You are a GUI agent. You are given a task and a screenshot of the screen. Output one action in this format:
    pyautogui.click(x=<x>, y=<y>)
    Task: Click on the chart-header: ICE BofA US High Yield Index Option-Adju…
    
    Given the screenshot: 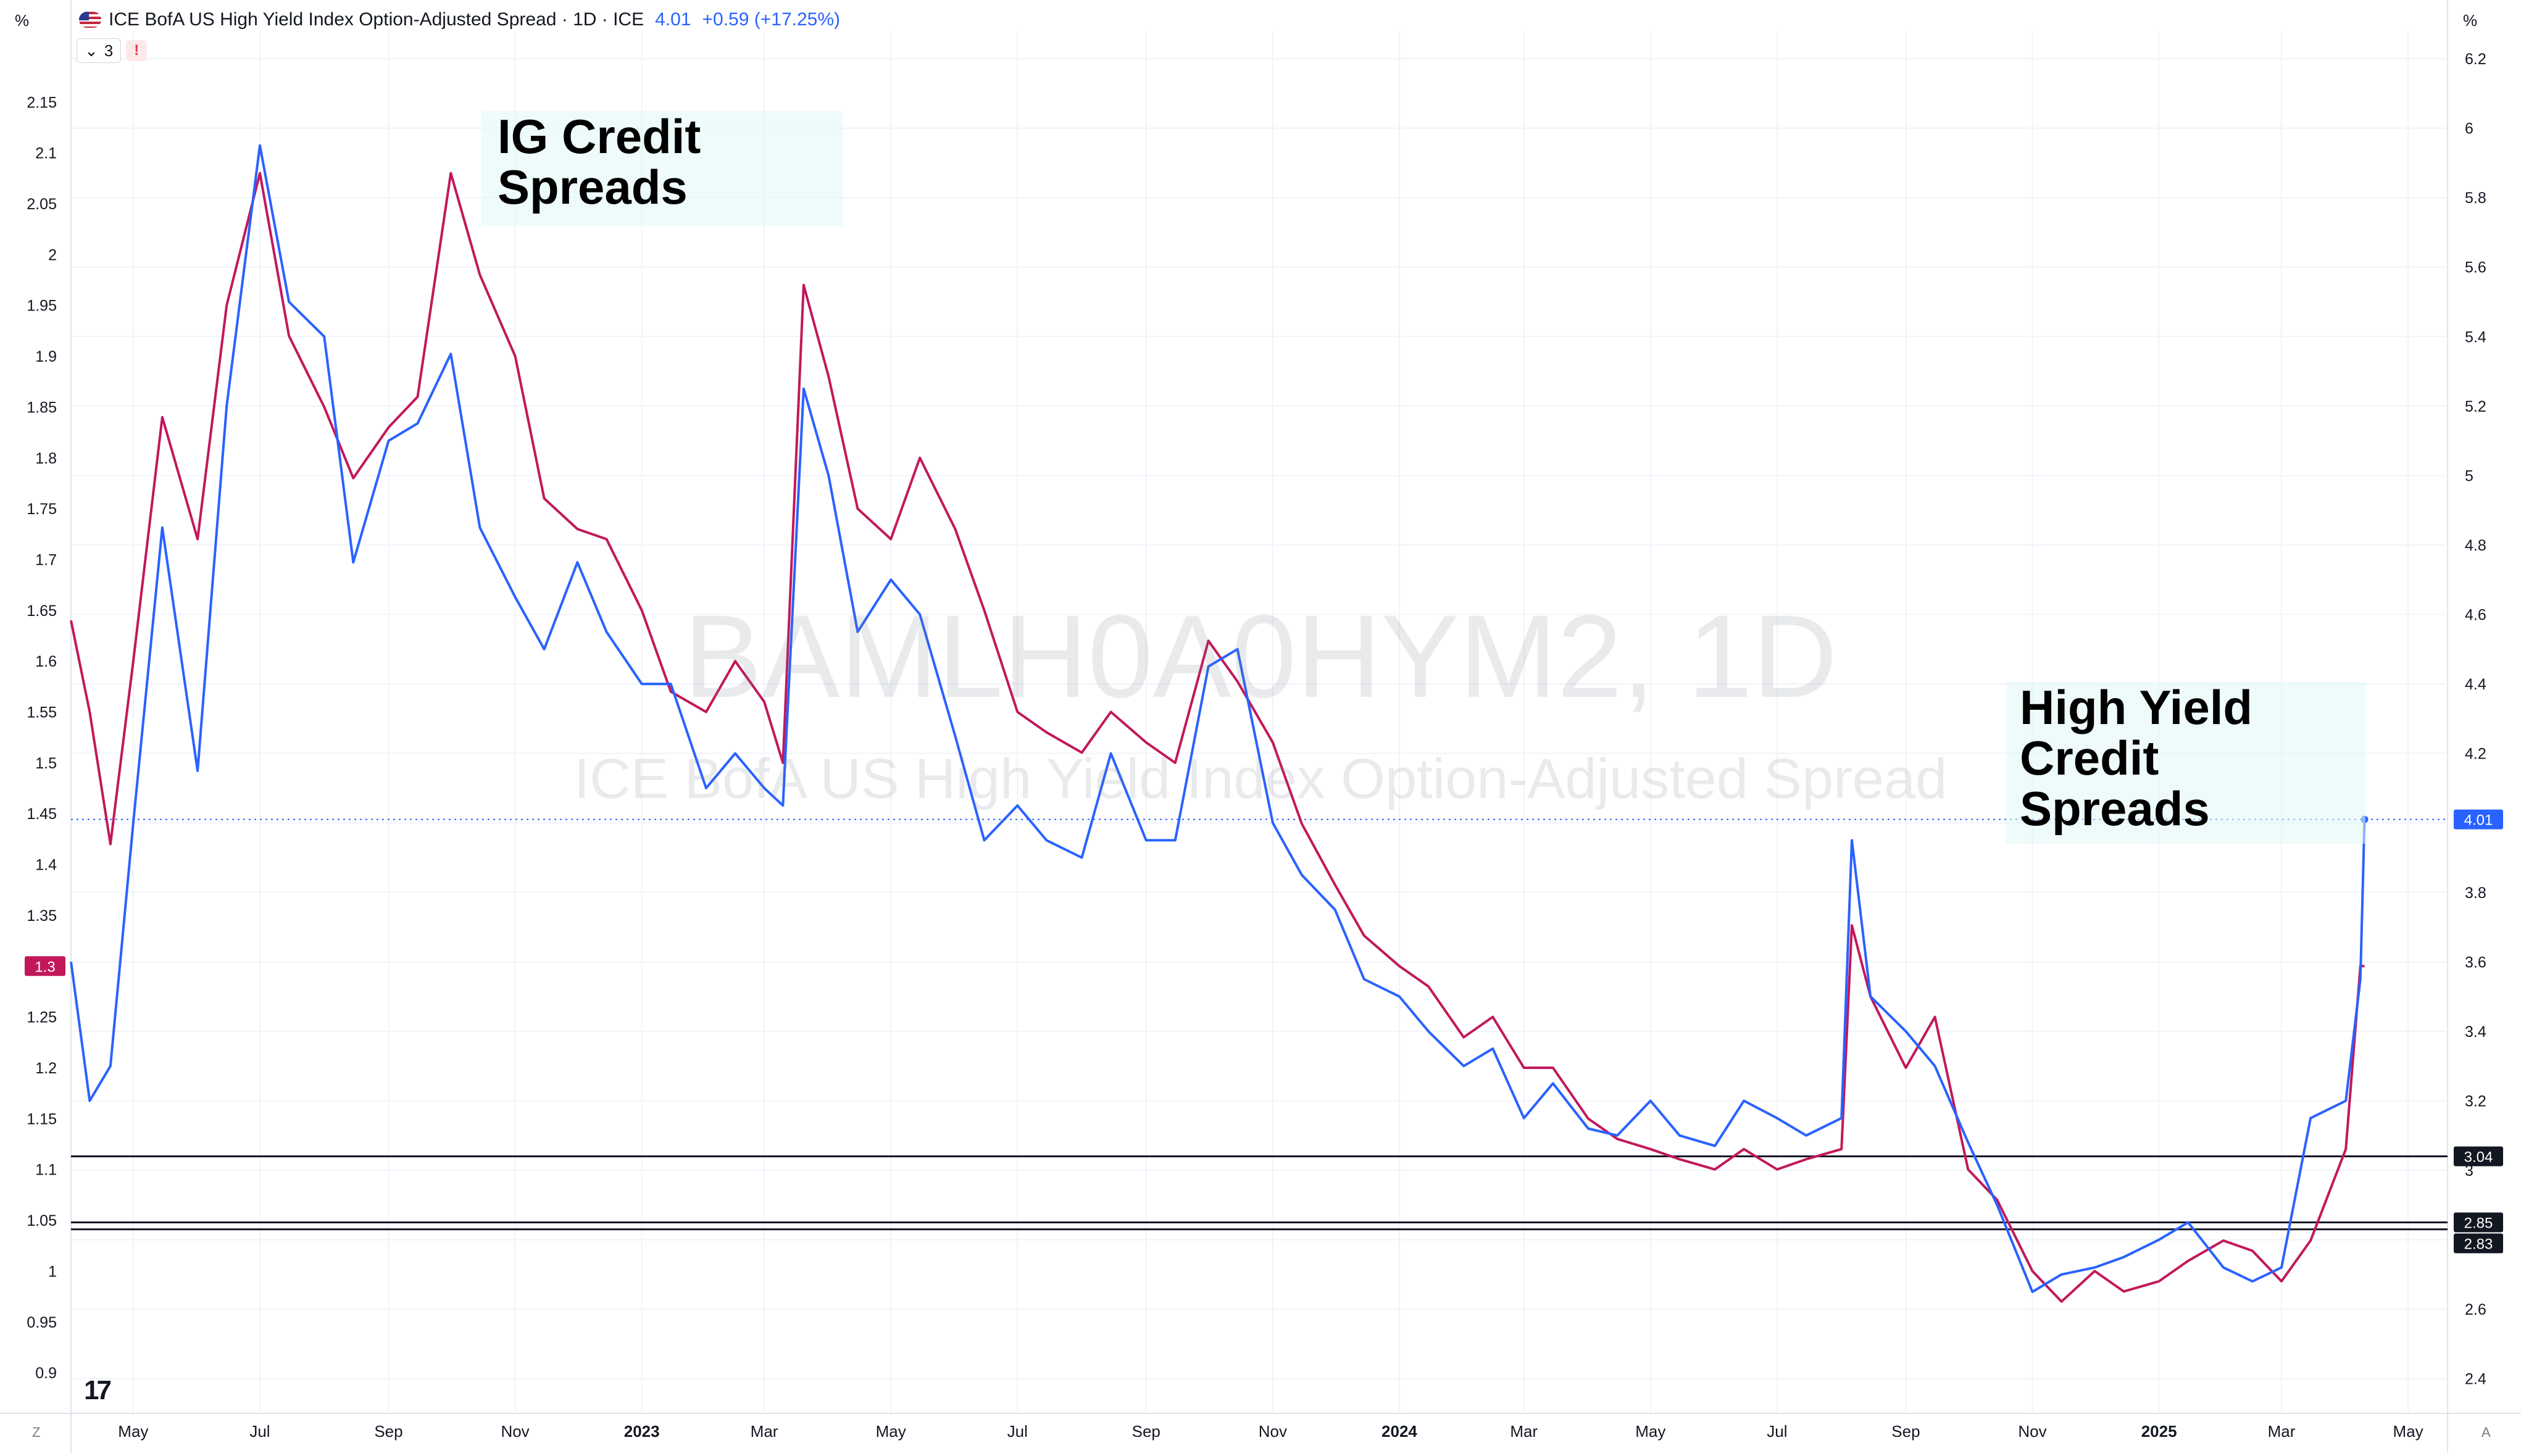 What is the action you would take?
    pyautogui.click(x=459, y=19)
    